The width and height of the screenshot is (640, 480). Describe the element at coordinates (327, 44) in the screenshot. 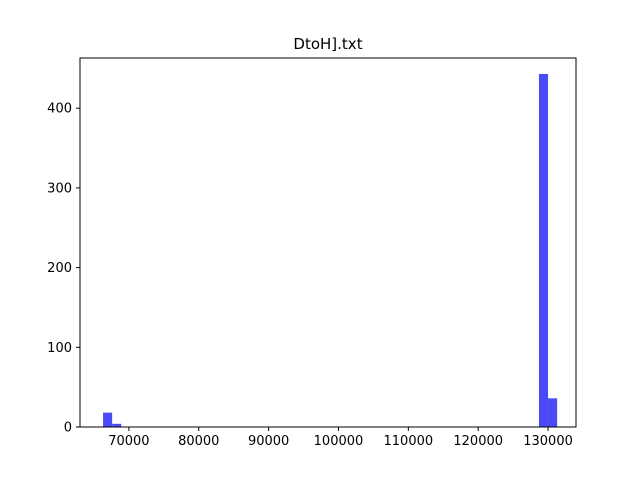

I see `chart-title: DtoH].txt` at that location.